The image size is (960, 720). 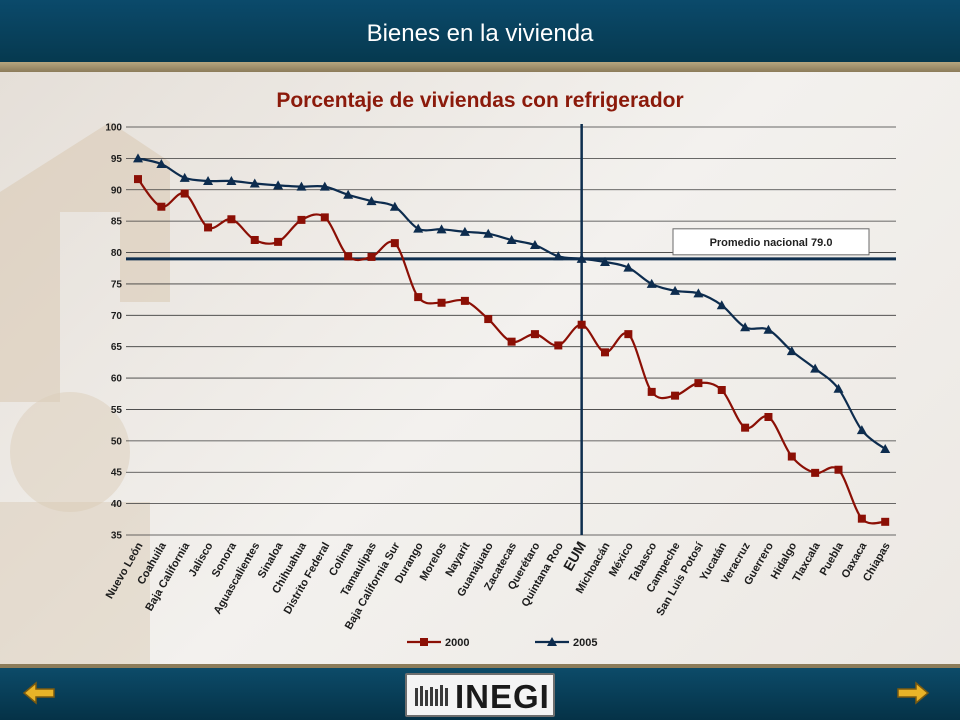 I want to click on logo-text: INEGI, so click(x=502, y=696).